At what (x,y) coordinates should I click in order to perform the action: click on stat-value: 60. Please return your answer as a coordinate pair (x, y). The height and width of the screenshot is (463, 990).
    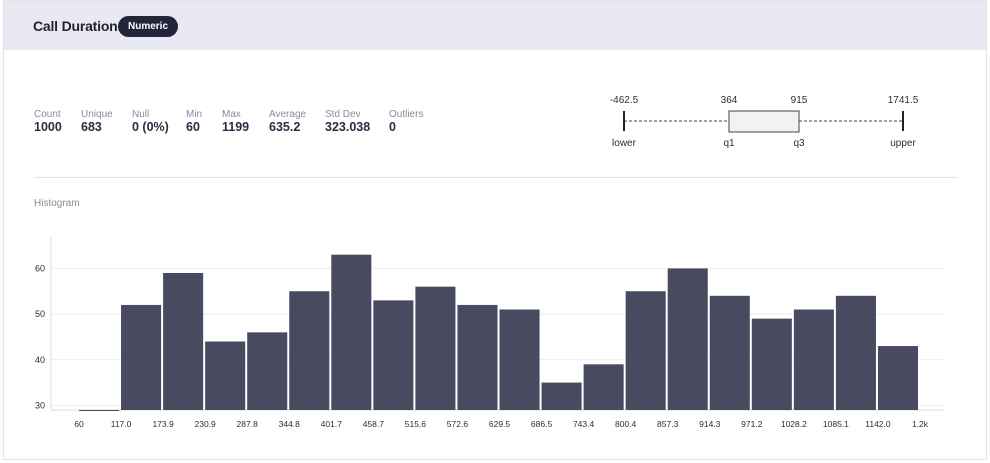
    Looking at the image, I should click on (193, 127).